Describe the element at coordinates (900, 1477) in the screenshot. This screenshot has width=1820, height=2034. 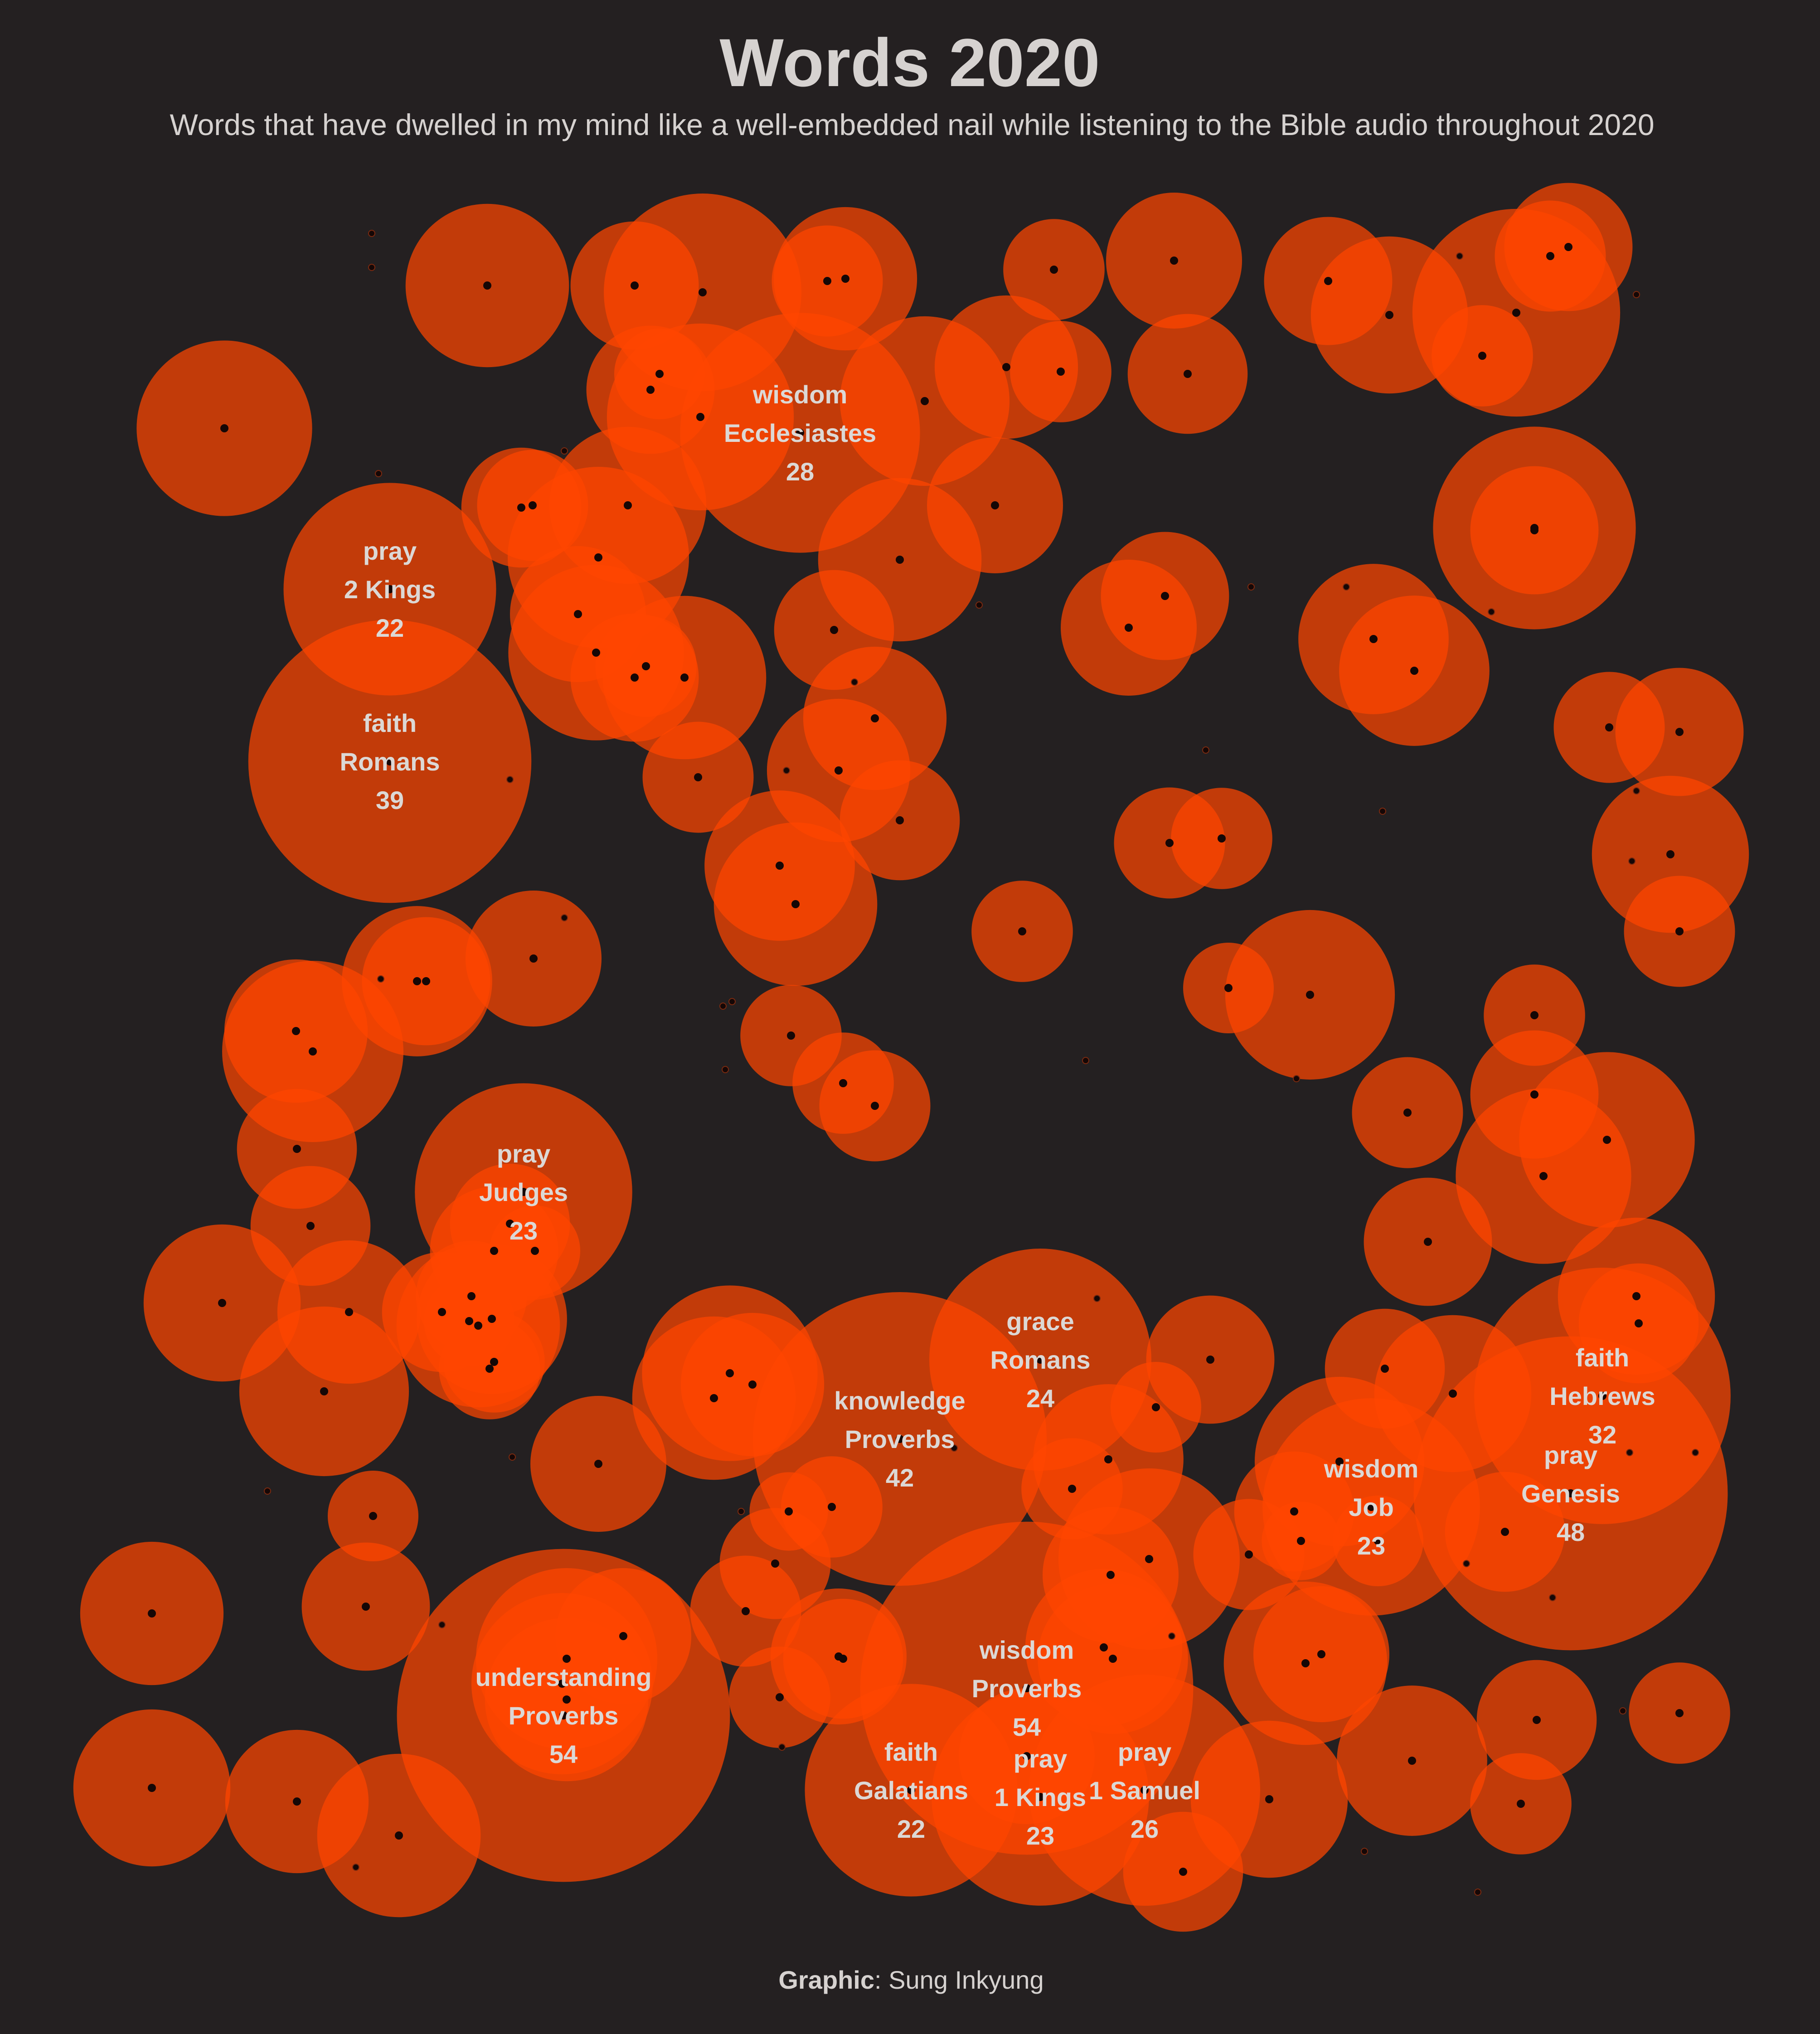
I see `label-count: 42` at that location.